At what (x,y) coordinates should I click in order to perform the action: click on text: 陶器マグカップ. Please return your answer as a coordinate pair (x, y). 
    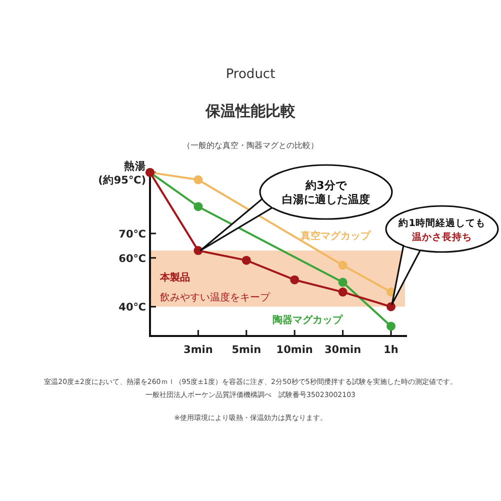
    Looking at the image, I should click on (308, 320).